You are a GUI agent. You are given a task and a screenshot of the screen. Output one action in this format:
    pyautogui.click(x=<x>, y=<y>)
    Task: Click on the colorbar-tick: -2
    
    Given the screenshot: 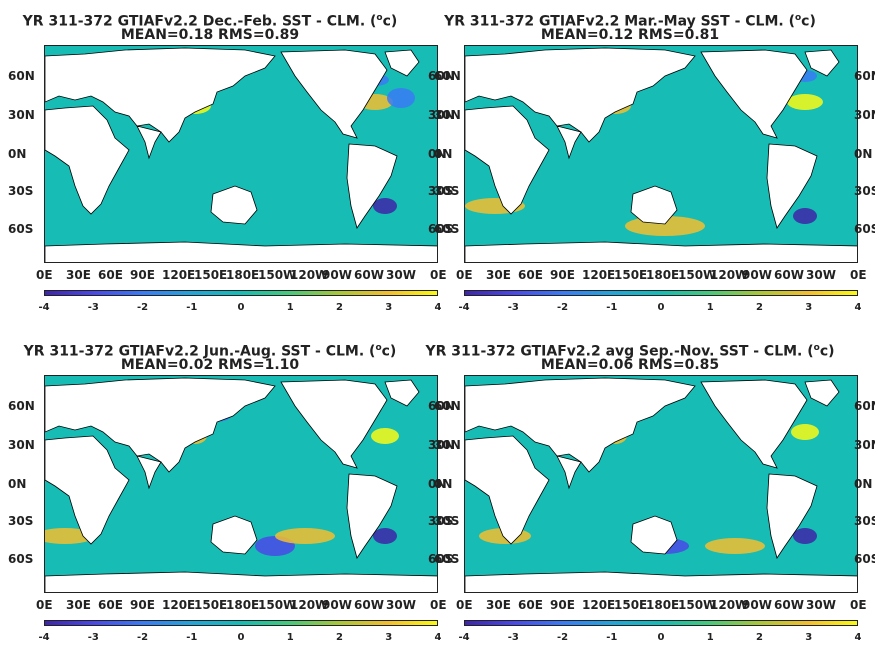 What is the action you would take?
    pyautogui.click(x=142, y=307)
    